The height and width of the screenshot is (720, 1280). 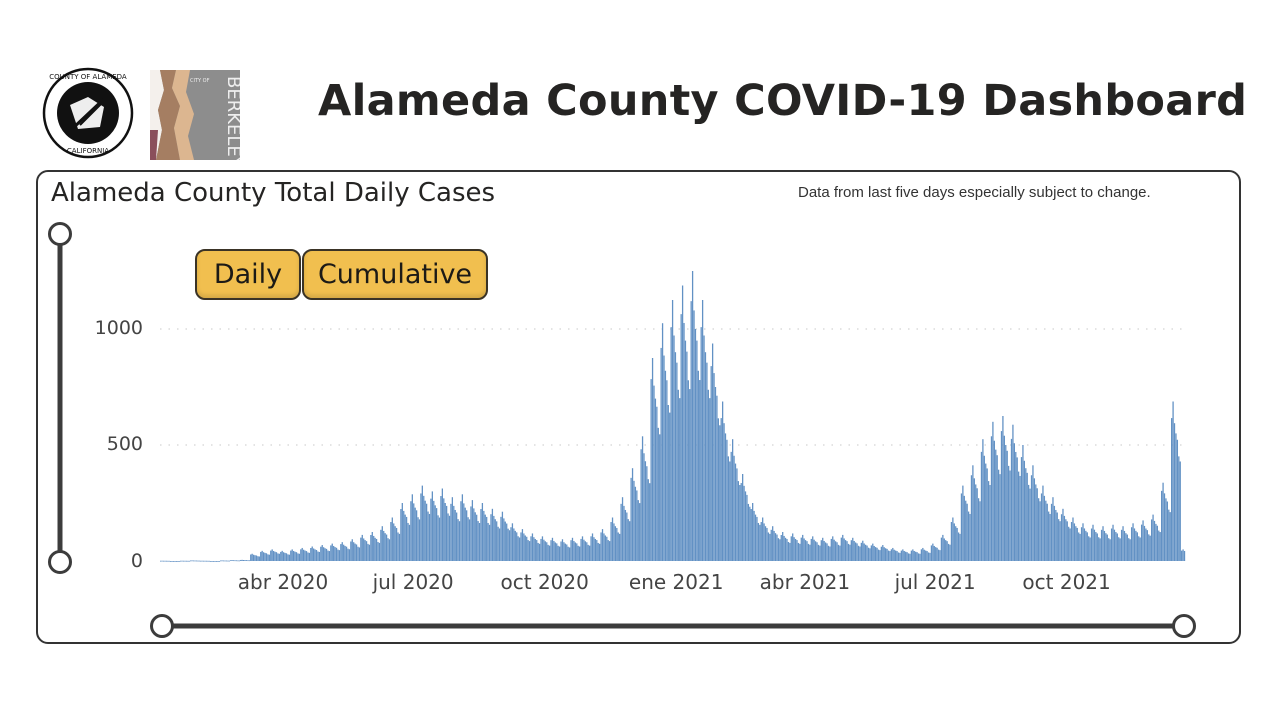 I want to click on y-range-slider, so click(x=60, y=398).